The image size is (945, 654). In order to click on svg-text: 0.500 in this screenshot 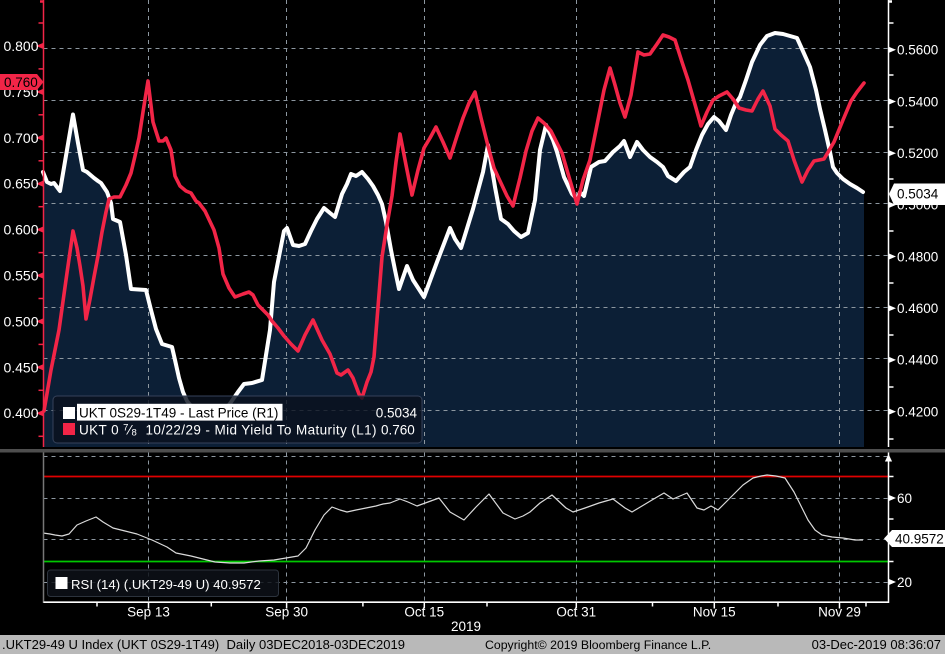, I will do `click(20, 321)`.